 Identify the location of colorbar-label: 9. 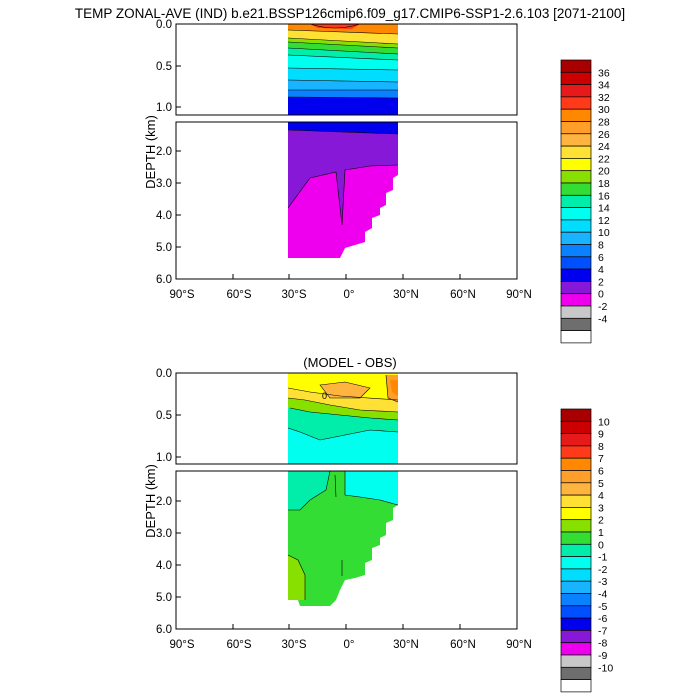
(601, 435).